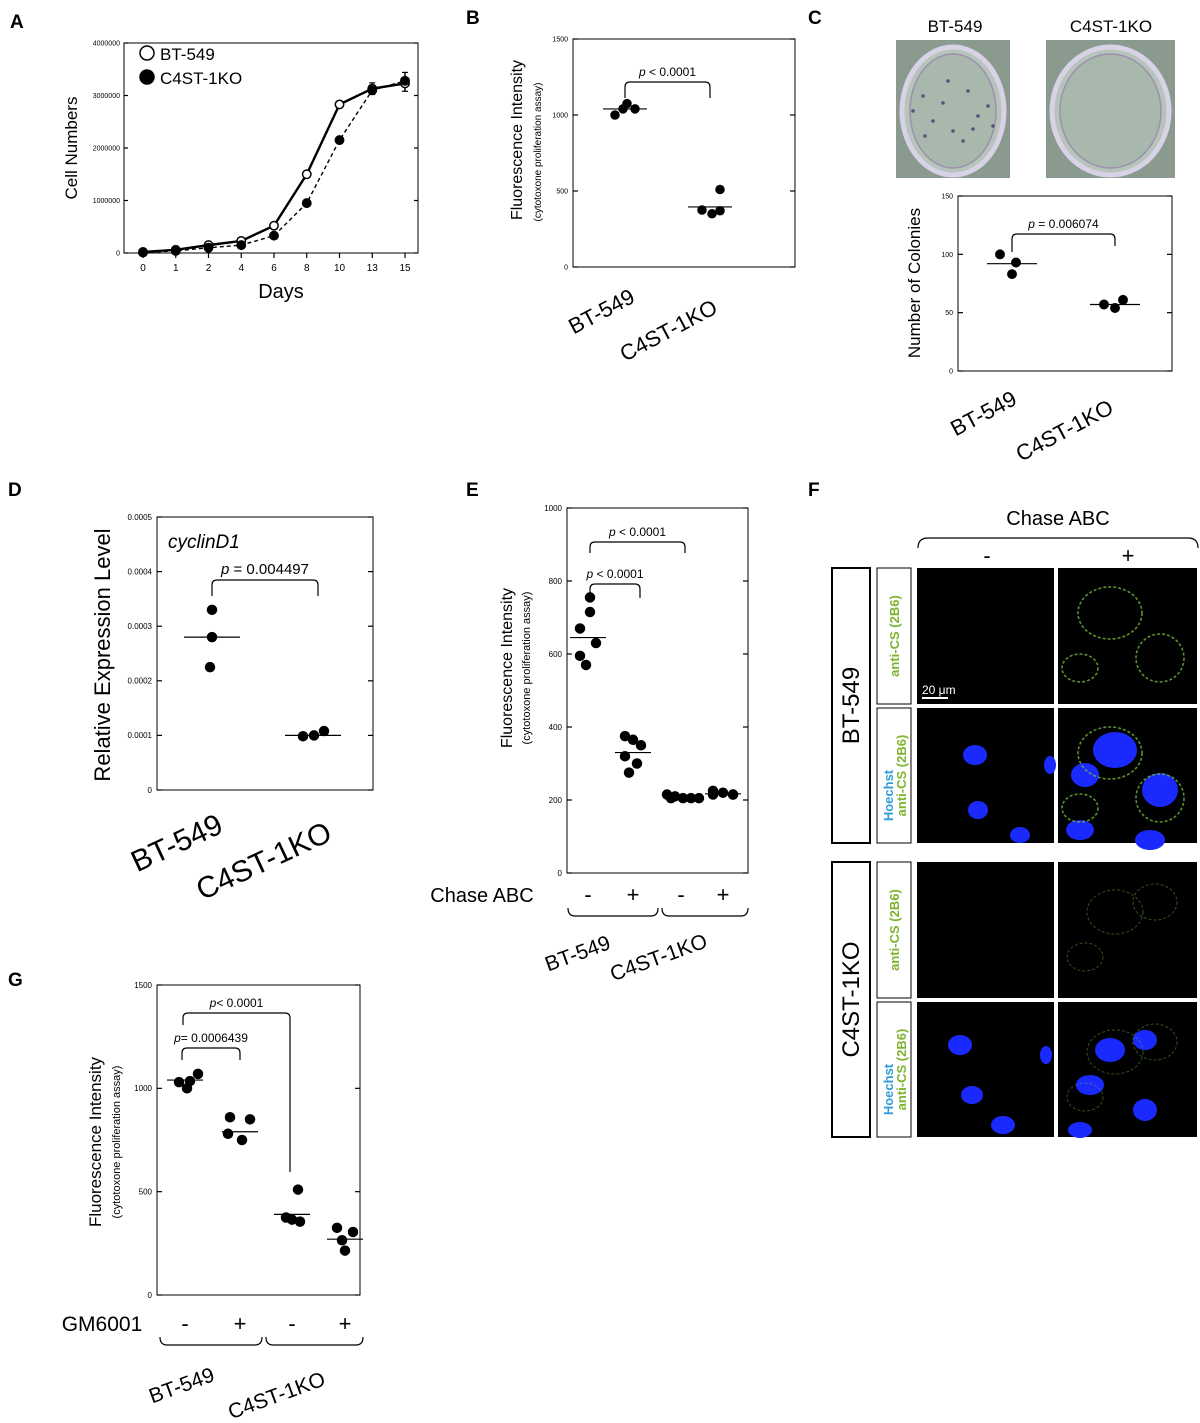  What do you see at coordinates (562, 191) in the screenshot?
I see `y-tick-label: 500` at bounding box center [562, 191].